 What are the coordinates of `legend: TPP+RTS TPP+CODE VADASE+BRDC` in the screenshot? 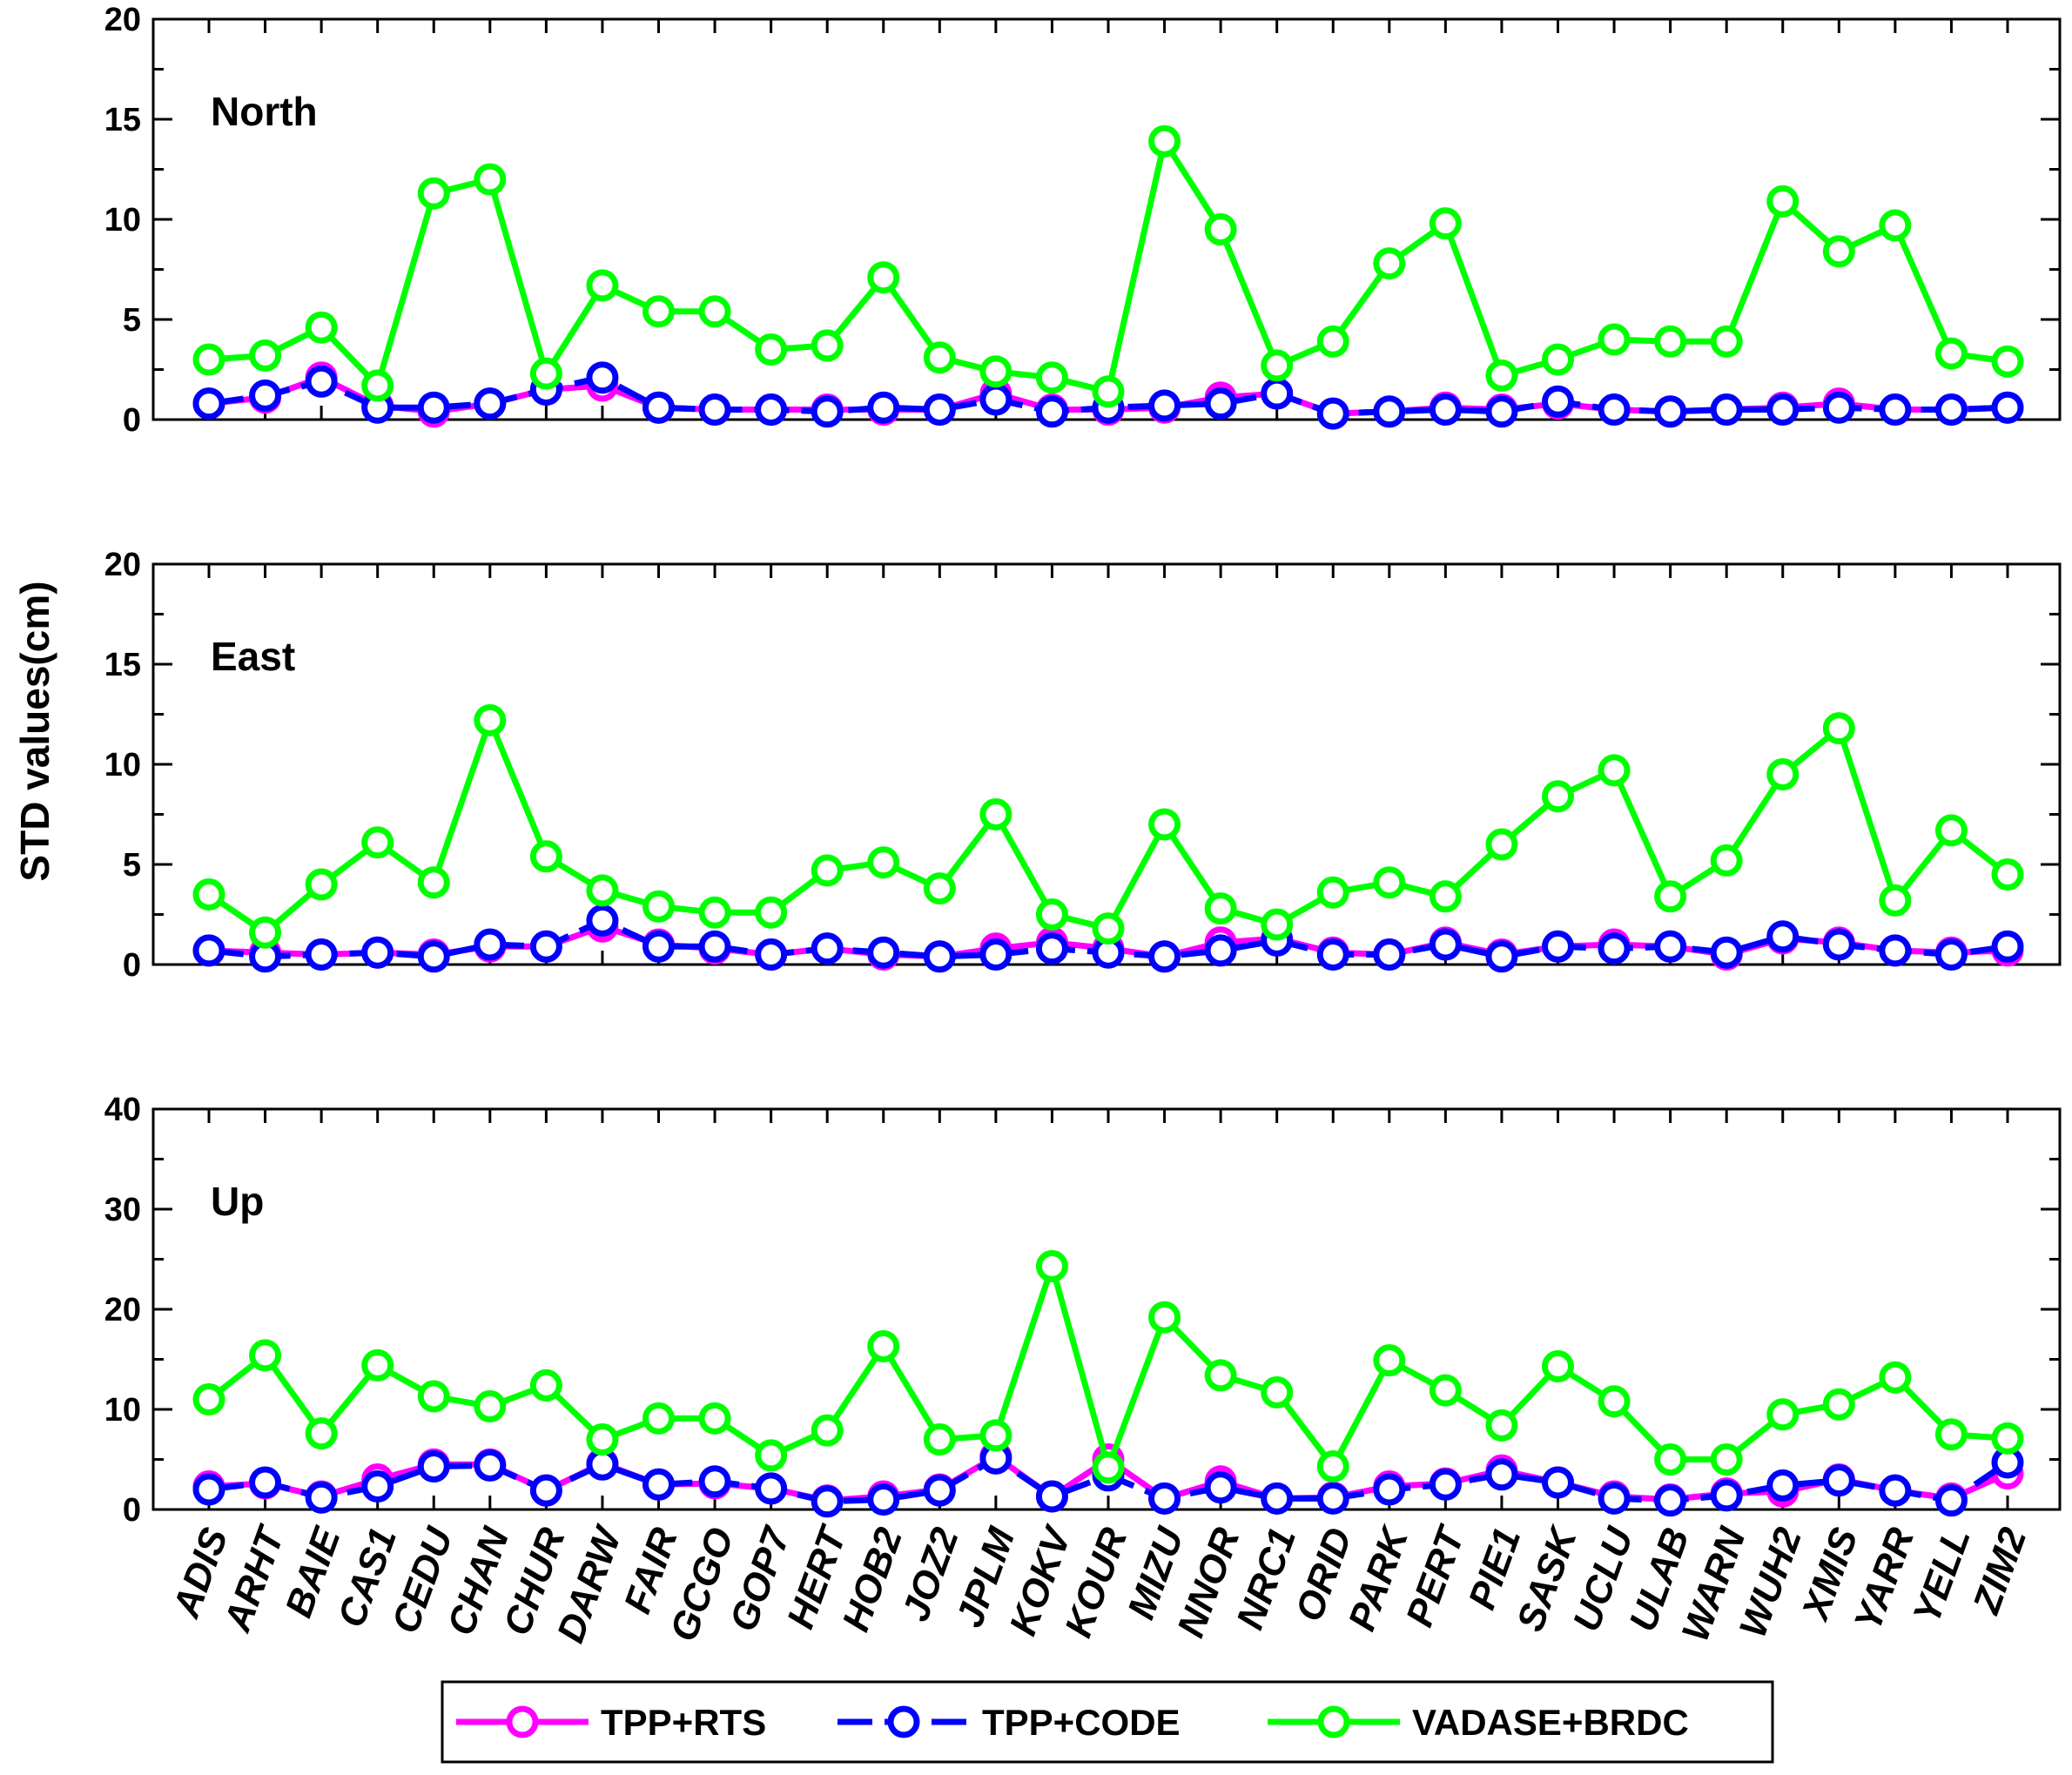 It's located at (1107, 1722).